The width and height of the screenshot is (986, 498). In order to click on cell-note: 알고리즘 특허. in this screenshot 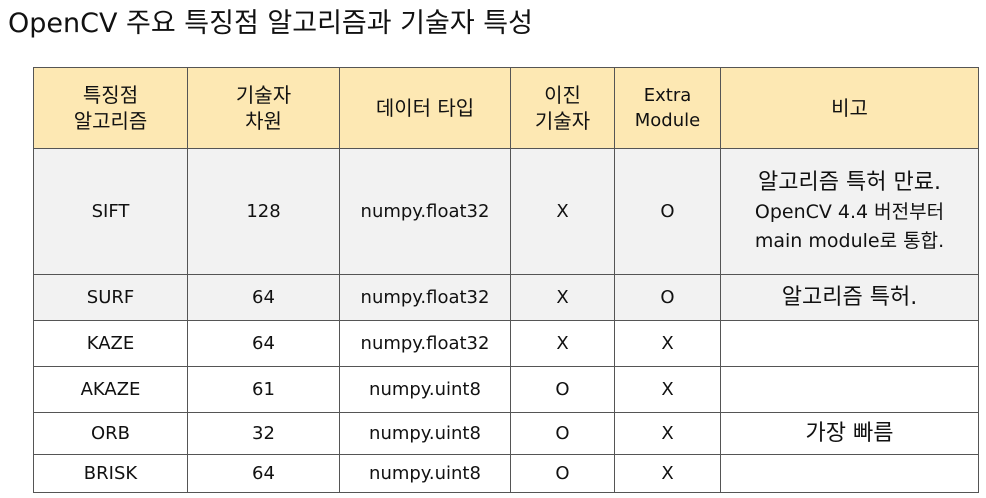, I will do `click(849, 297)`.